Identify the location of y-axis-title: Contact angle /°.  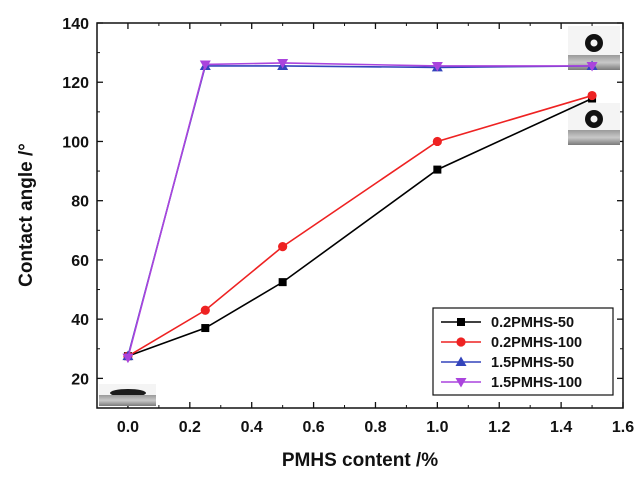
(26, 215).